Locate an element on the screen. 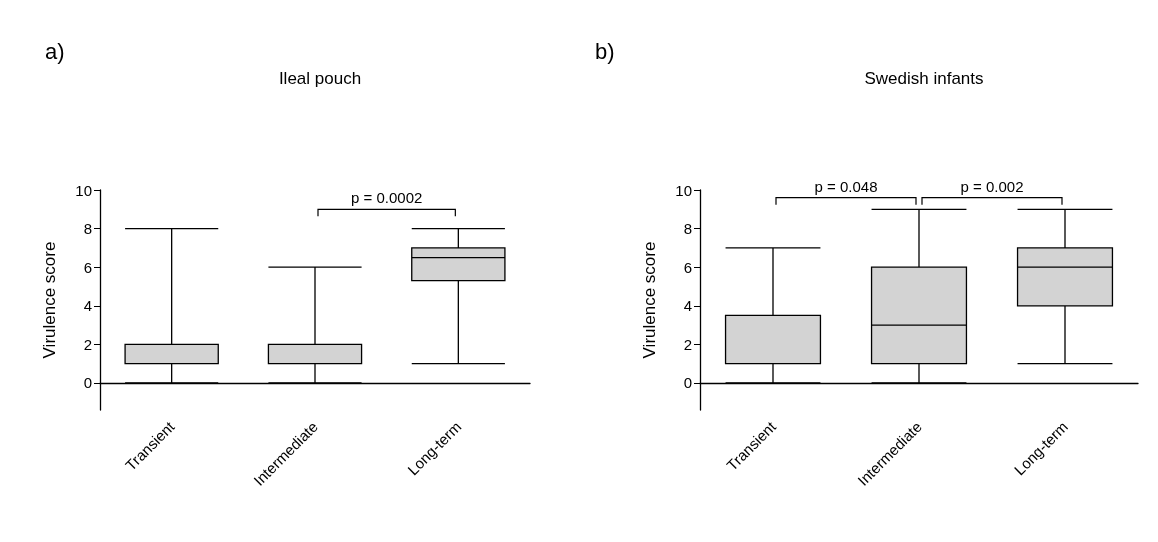  chart-title: Ileal pouch is located at coordinates (320, 78).